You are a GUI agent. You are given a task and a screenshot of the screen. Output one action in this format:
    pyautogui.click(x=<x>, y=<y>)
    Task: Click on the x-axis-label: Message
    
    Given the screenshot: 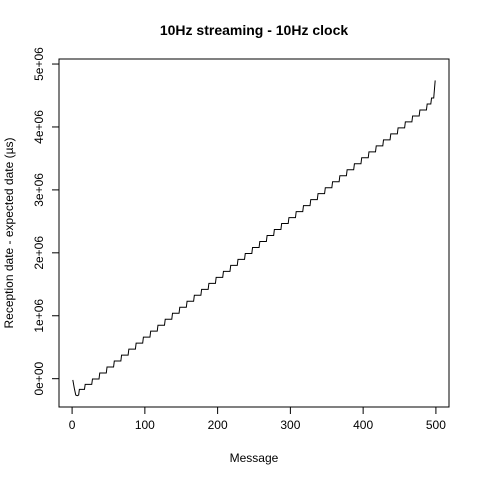 What is the action you would take?
    pyautogui.click(x=254, y=458)
    